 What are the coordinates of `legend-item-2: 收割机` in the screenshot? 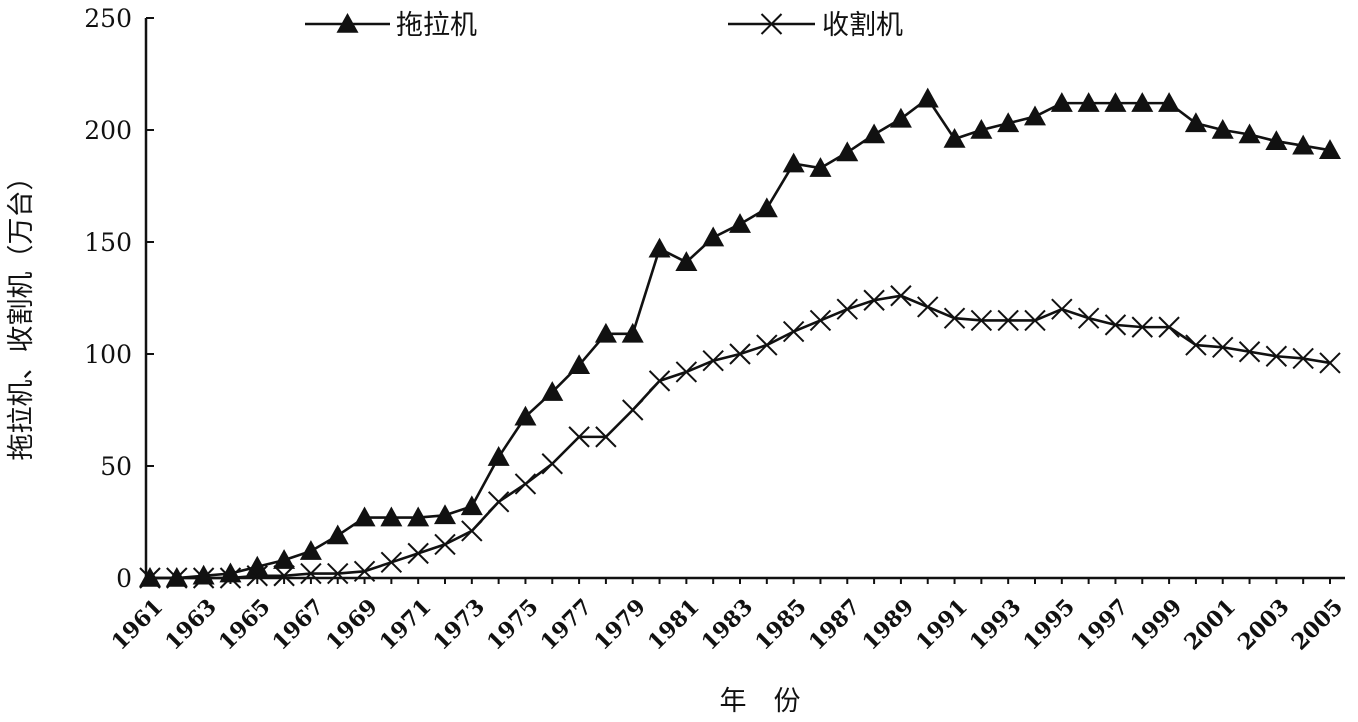 It's located at (815, 25).